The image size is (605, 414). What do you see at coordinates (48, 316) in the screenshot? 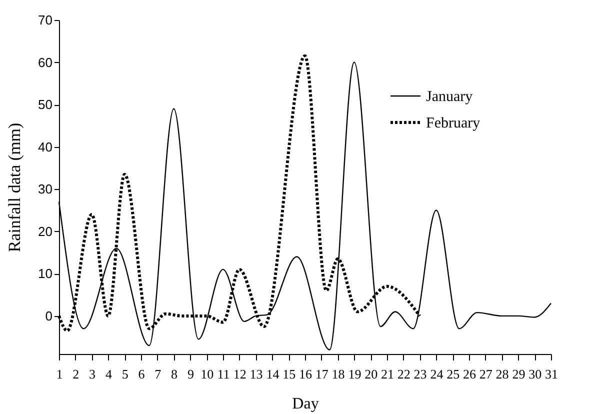
I see `y-tick-label: 0` at bounding box center [48, 316].